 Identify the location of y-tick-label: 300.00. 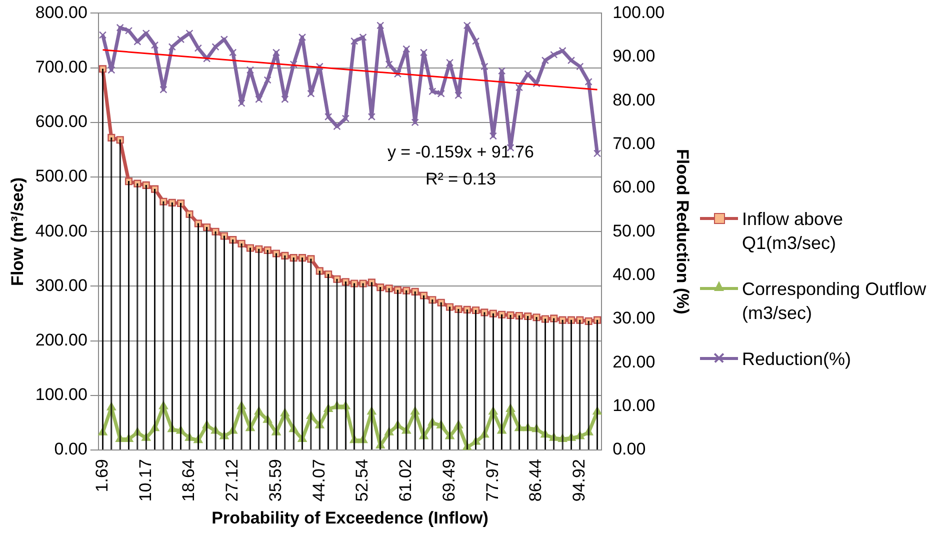
(61, 285).